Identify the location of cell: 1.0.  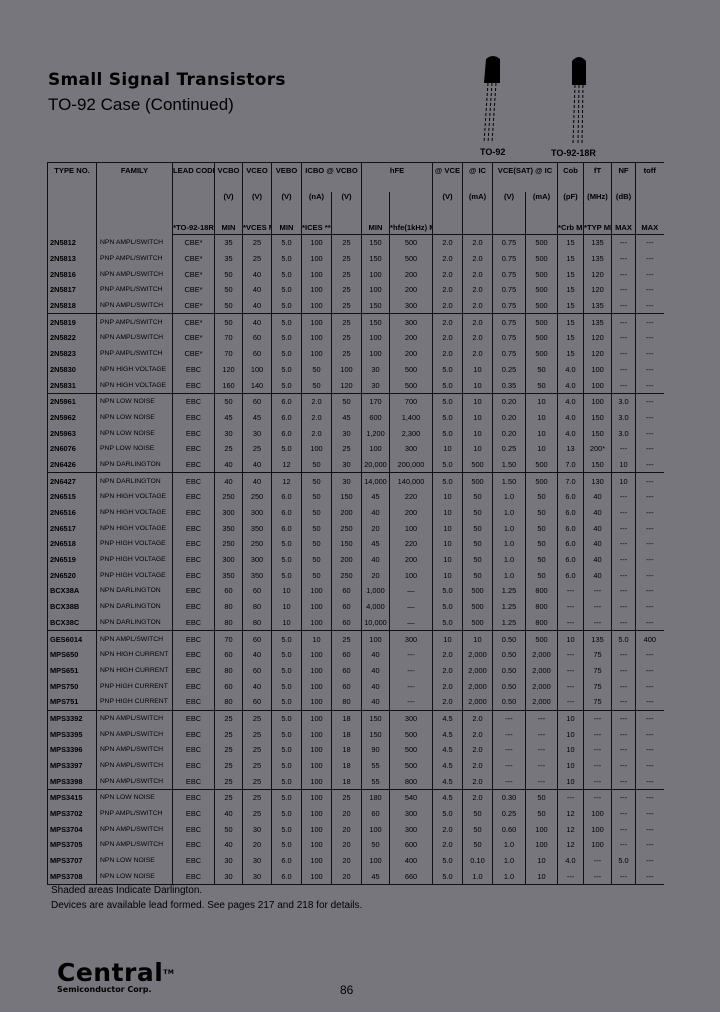
(509, 877).